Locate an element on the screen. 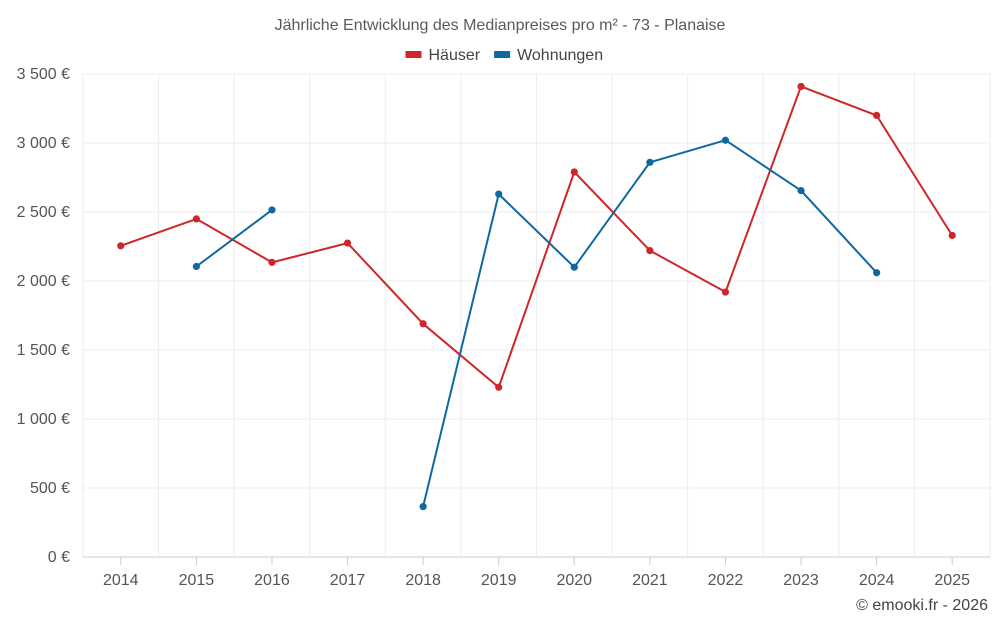  y-tick-label: 0 € is located at coordinates (59, 557).